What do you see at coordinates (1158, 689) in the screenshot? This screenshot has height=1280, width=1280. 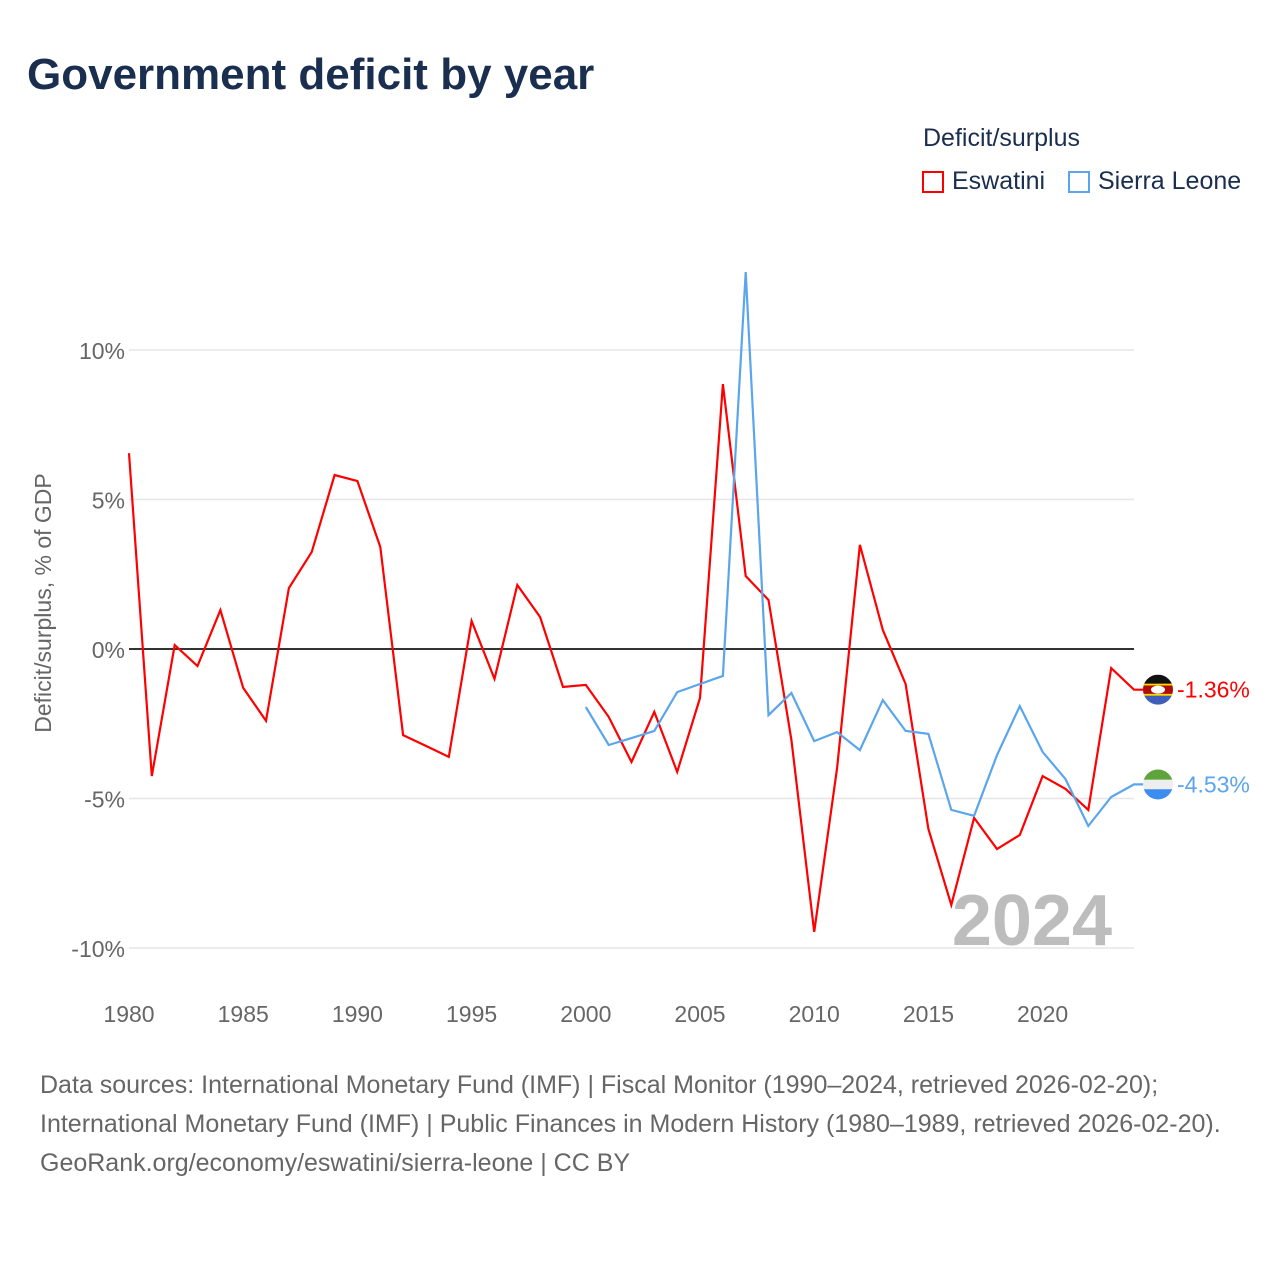 I see `eswatini-flag-icon` at bounding box center [1158, 689].